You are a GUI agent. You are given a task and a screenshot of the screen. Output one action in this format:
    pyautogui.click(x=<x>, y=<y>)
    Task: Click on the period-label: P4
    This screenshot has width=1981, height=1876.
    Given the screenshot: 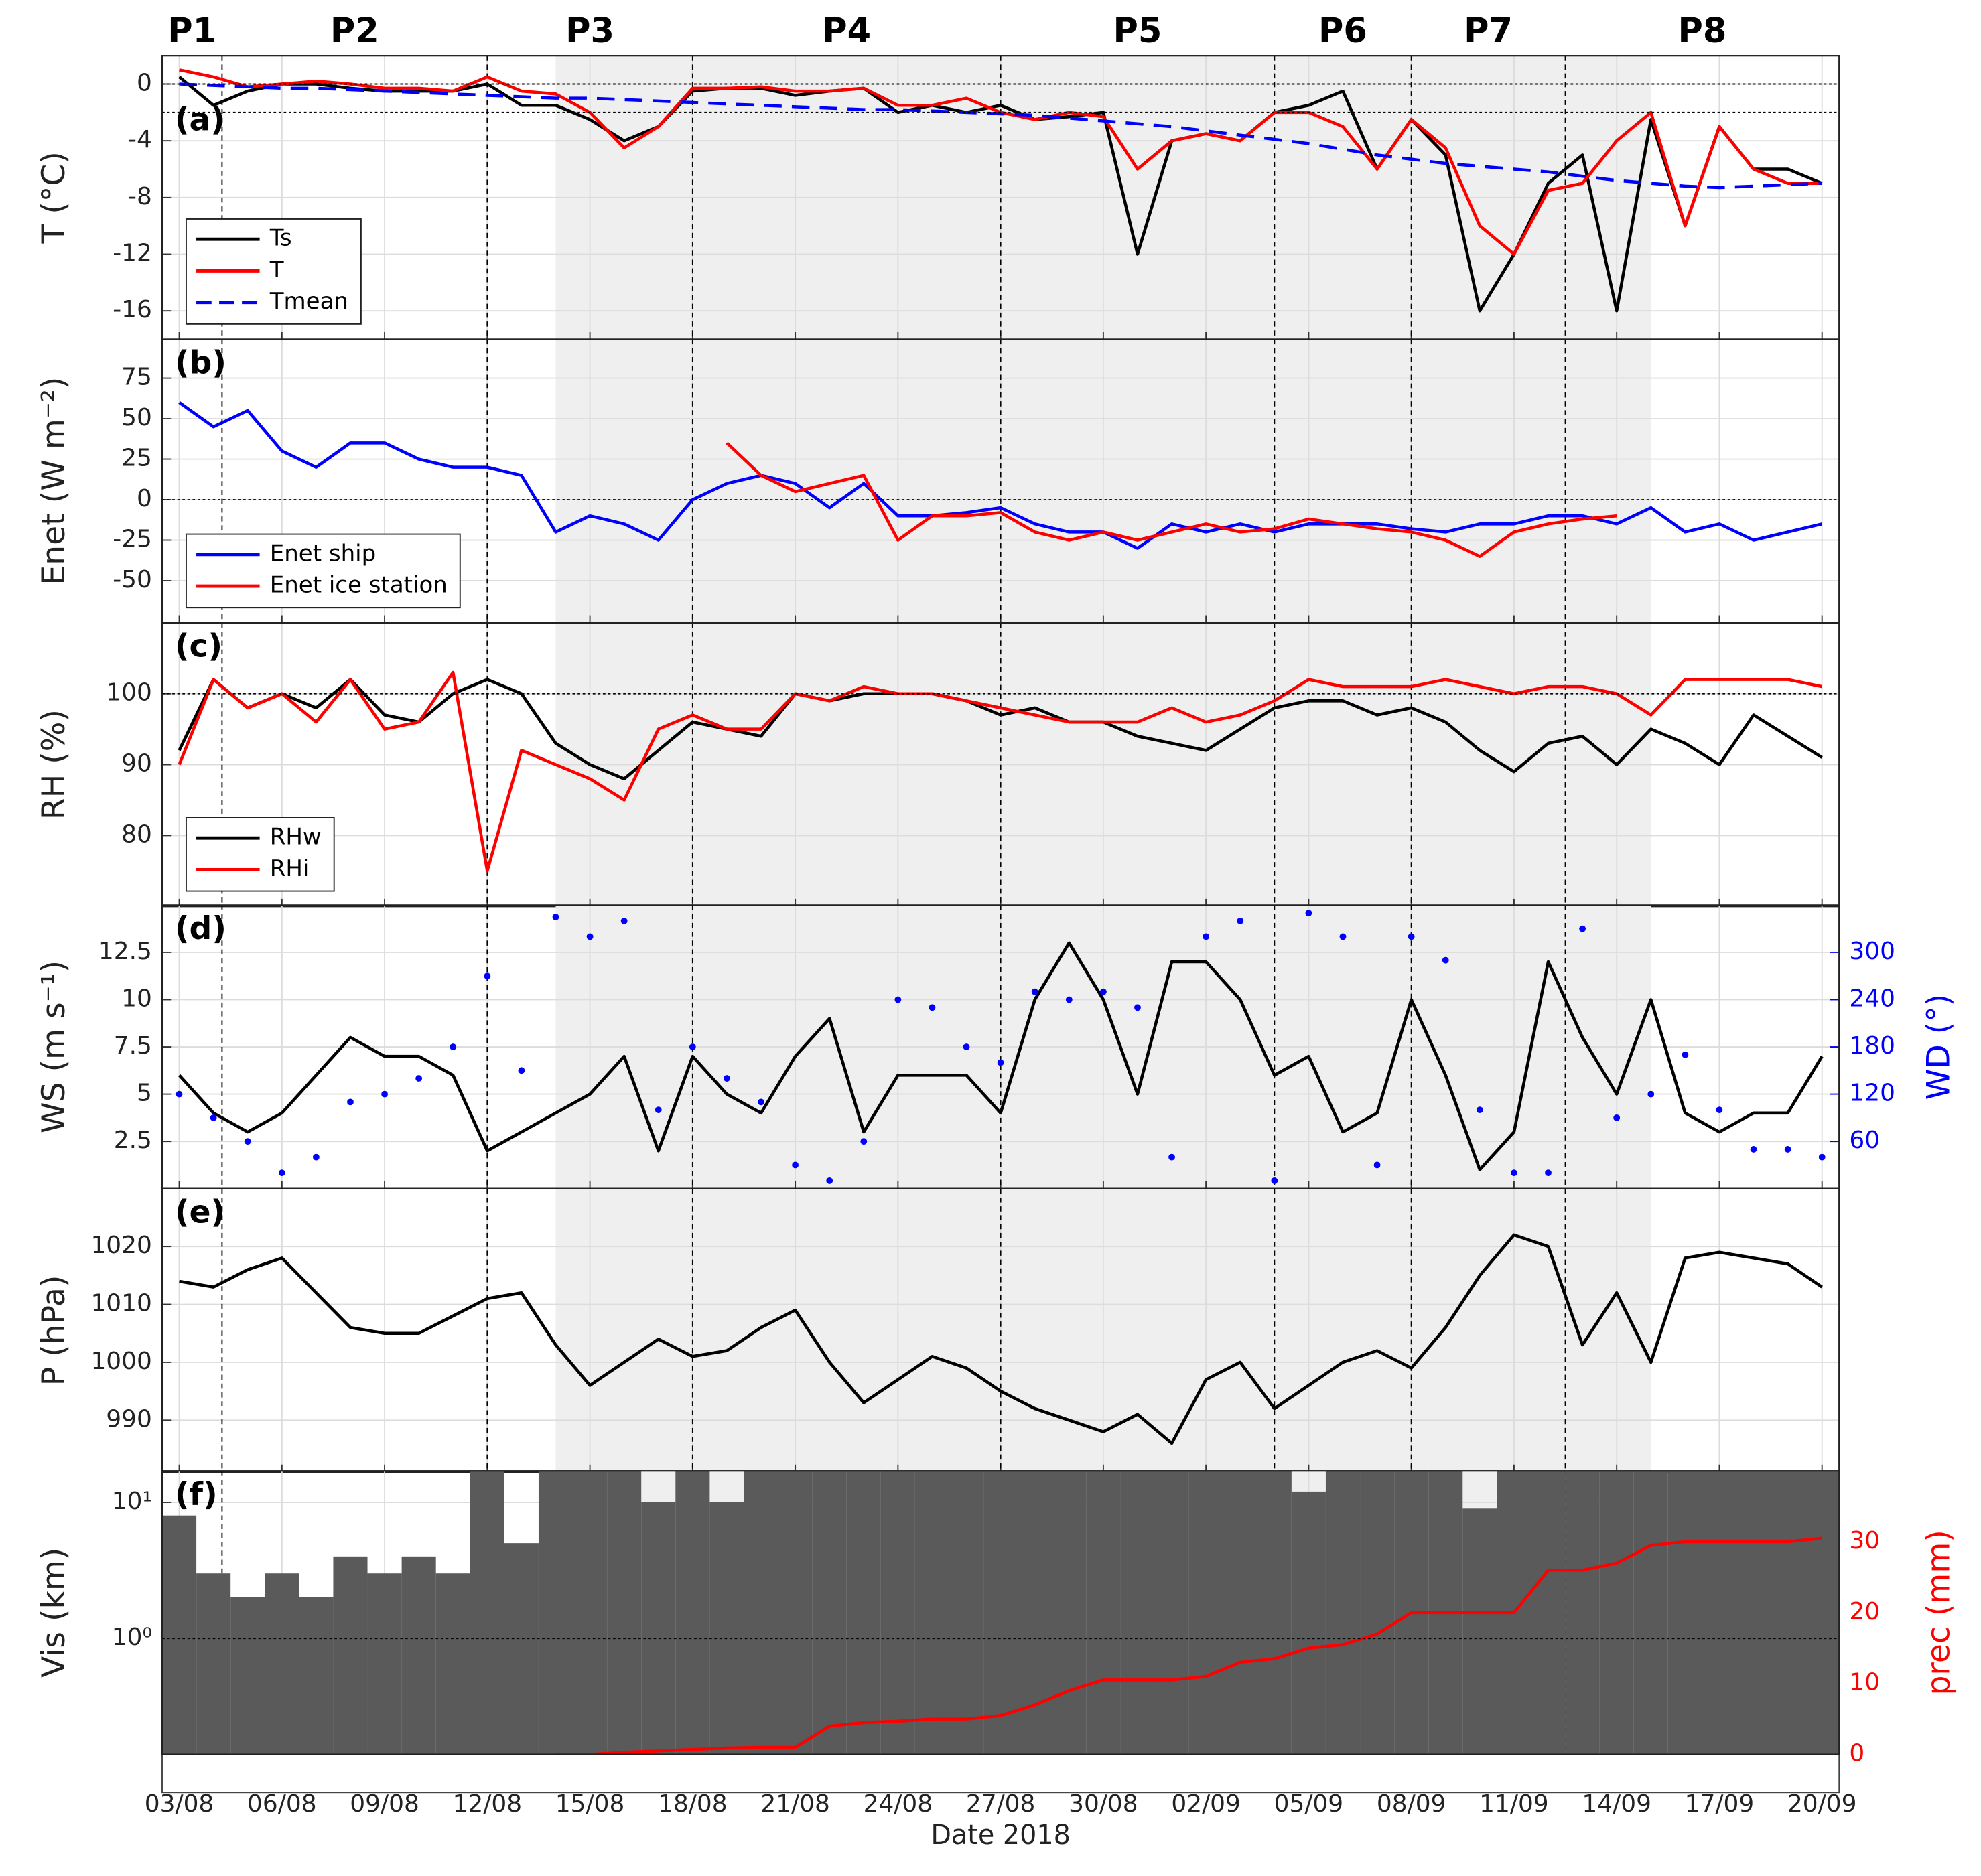 What is the action you would take?
    pyautogui.click(x=846, y=31)
    